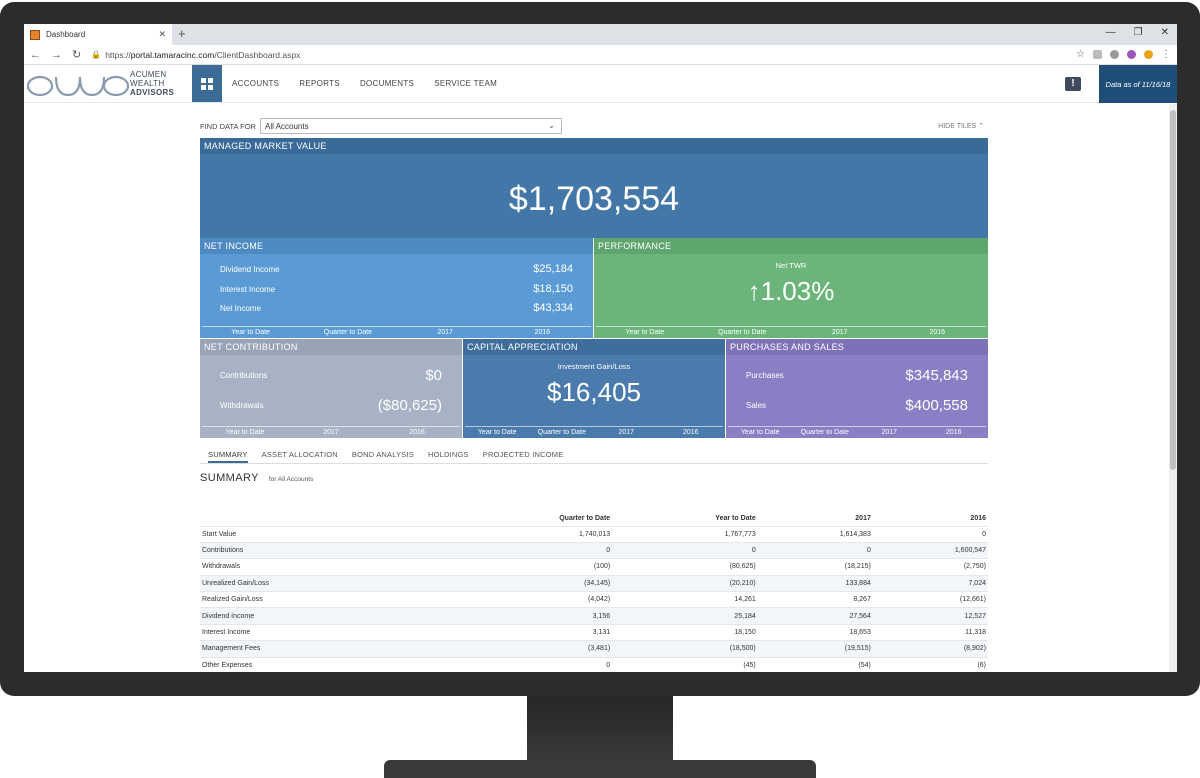 Image resolution: width=1200 pixels, height=778 pixels. What do you see at coordinates (685, 534) in the screenshot?
I see `table-cell: 1,767,773` at bounding box center [685, 534].